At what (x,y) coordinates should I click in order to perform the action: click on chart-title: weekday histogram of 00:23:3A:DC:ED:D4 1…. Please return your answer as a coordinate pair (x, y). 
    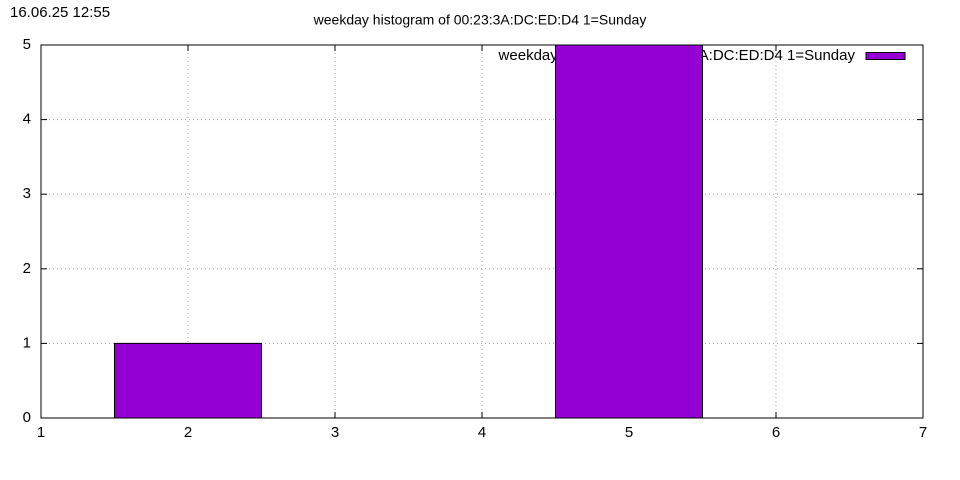
    Looking at the image, I should click on (480, 20).